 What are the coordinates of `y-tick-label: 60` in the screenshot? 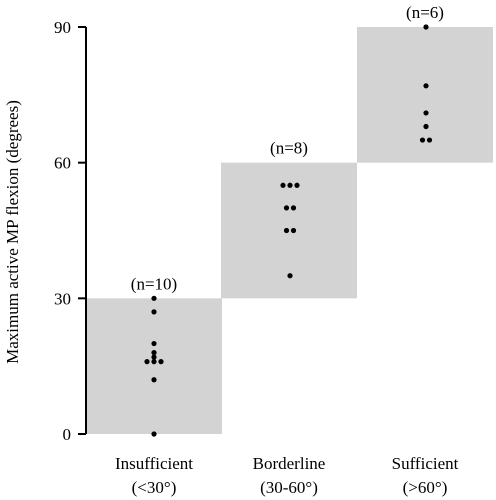 It's located at (62, 163).